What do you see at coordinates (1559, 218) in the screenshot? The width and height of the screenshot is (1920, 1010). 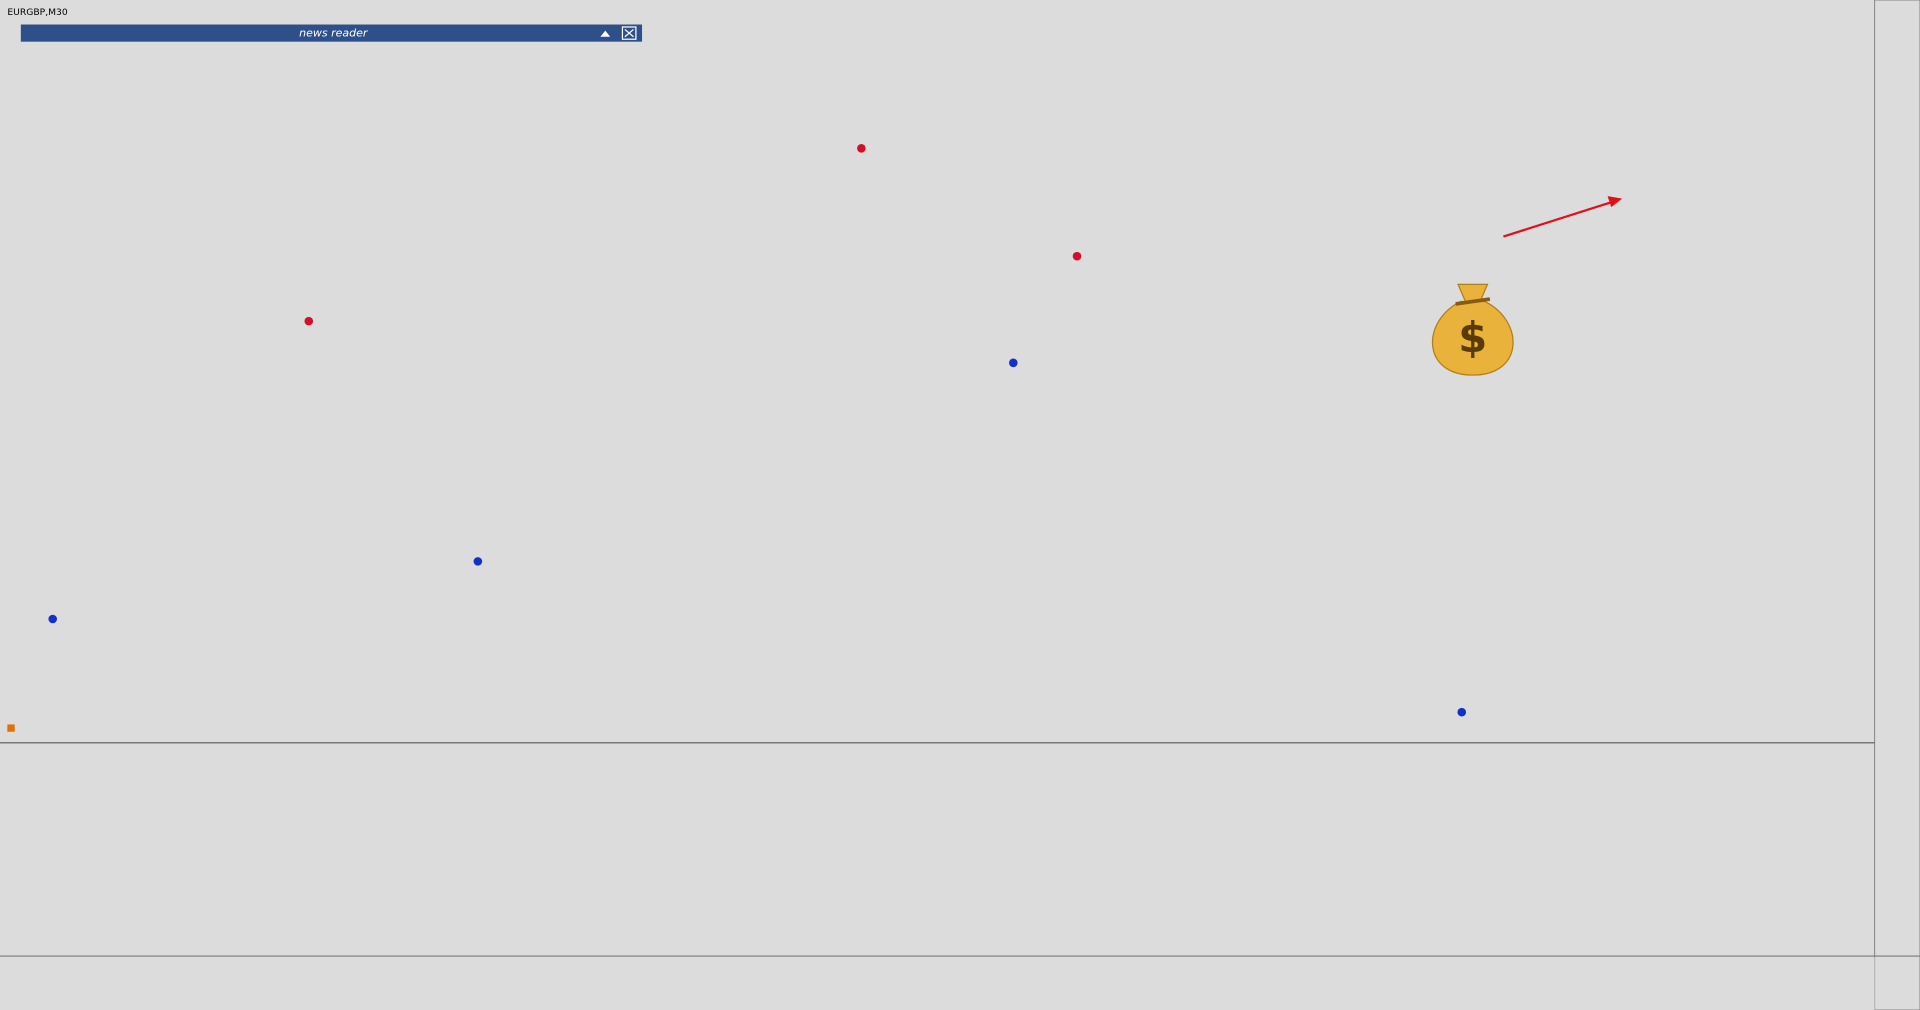 I see `arrow` at bounding box center [1559, 218].